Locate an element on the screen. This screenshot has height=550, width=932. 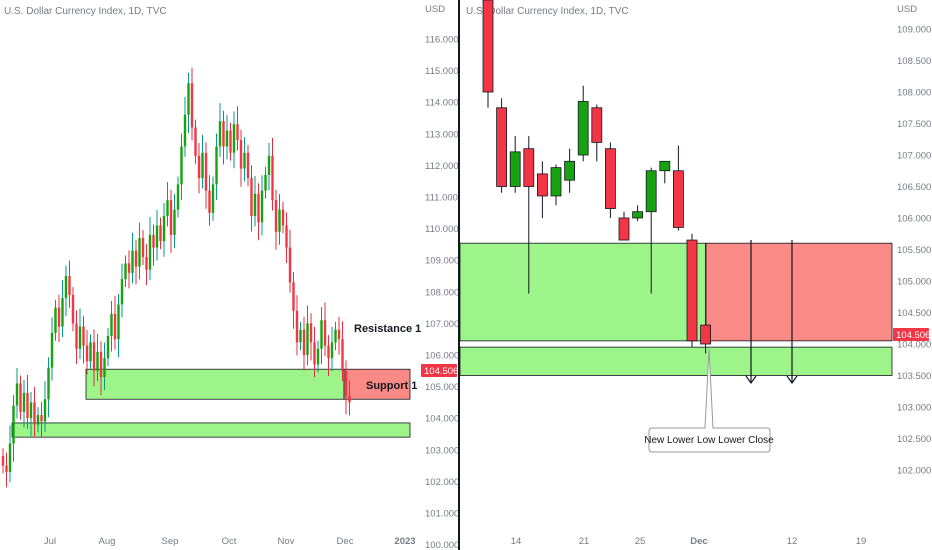
left-y-tick: 103.000 is located at coordinates (442, 450).